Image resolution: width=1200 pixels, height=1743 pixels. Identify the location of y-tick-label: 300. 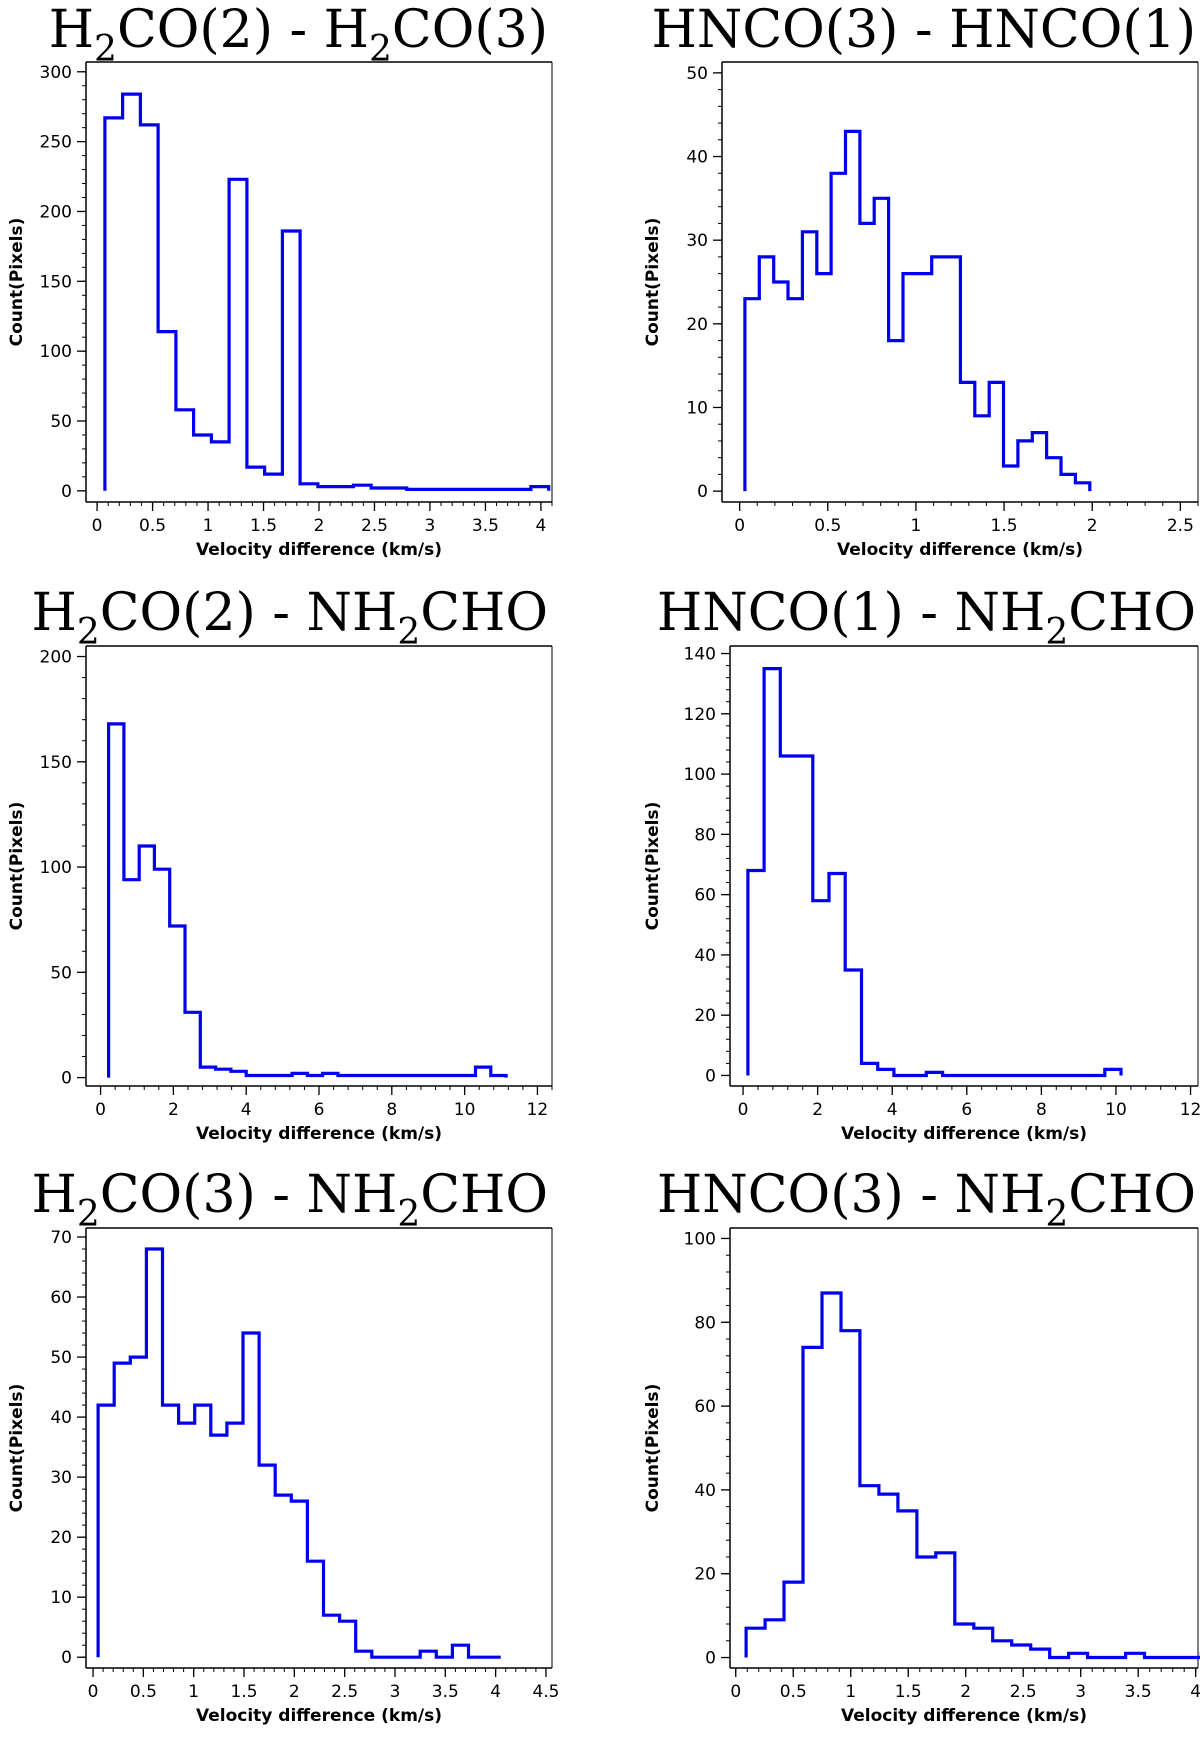
(56, 73).